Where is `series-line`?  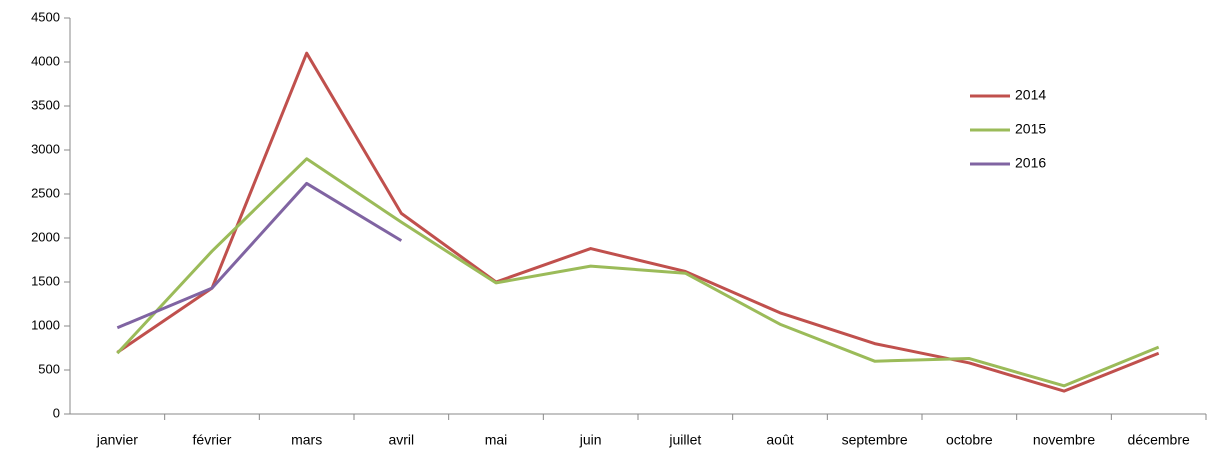
series-line is located at coordinates (259, 255).